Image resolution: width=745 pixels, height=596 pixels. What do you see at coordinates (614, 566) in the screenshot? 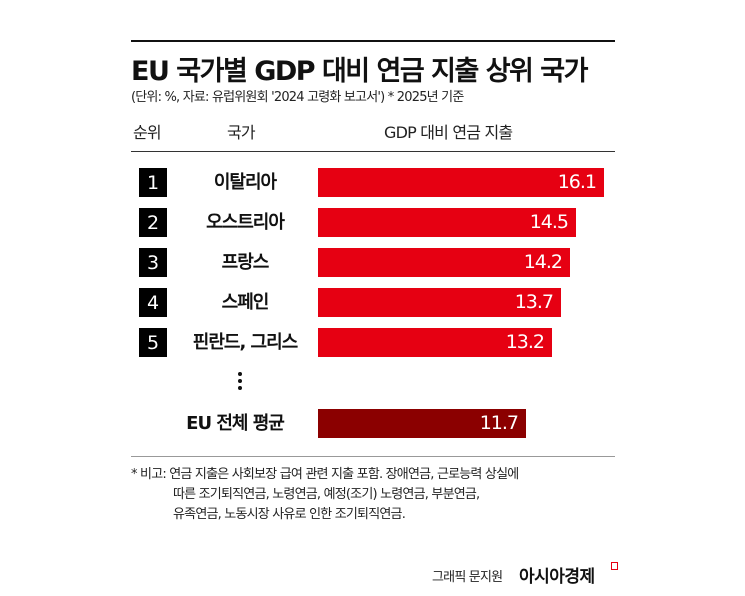
I see `brand-mark-icon` at bounding box center [614, 566].